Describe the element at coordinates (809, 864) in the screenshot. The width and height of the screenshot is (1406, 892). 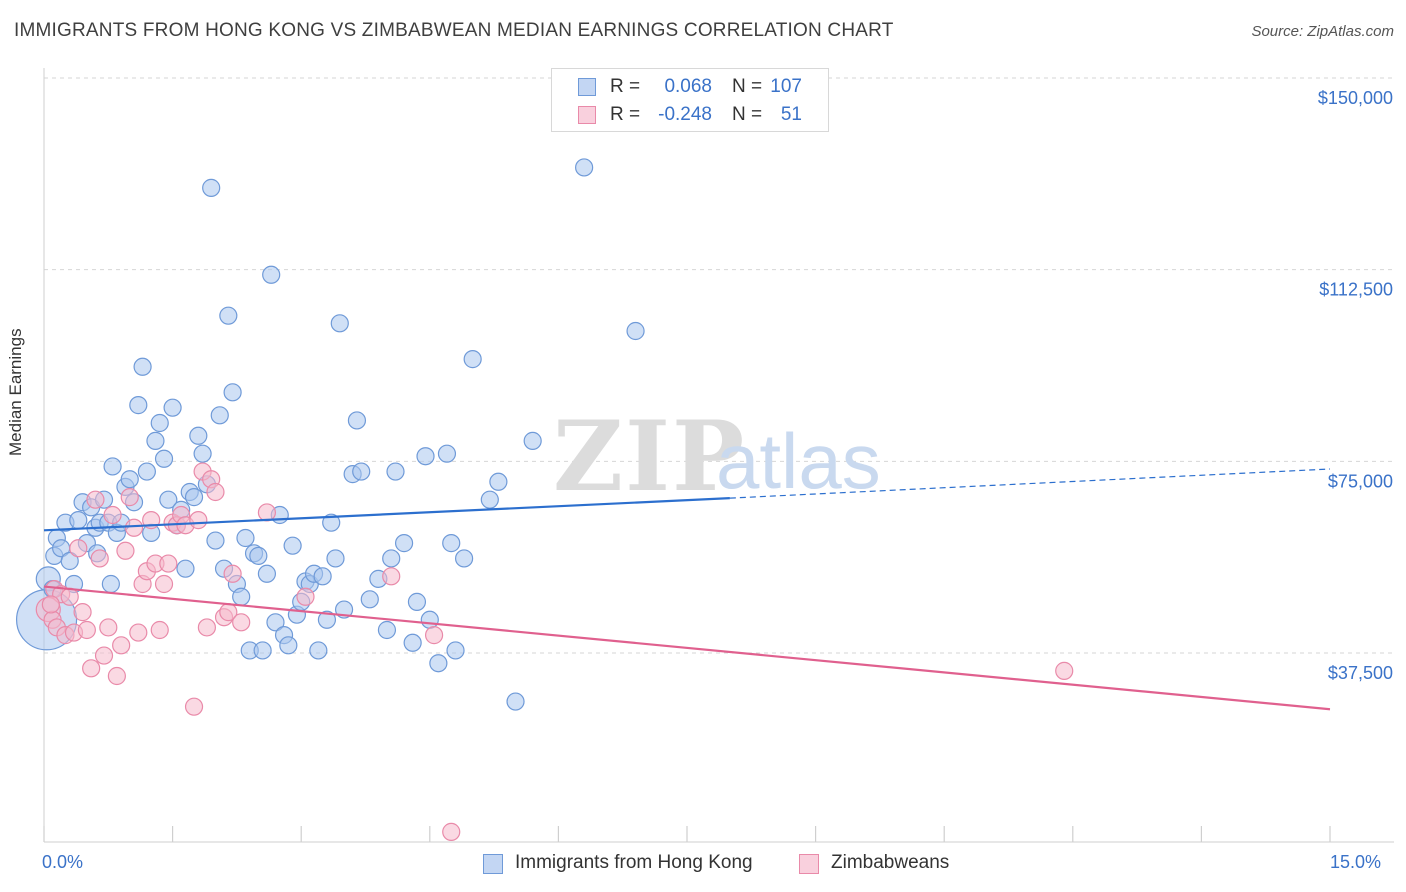
I see `bottom-legend-swatch-zimbabweans` at that location.